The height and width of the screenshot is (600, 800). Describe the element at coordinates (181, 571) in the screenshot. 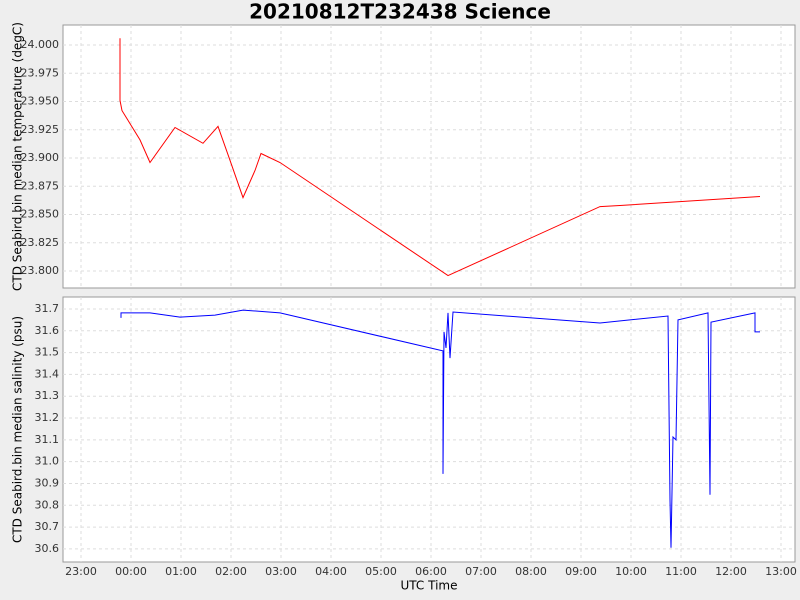

I see `x-tick-label: 01:00` at that location.